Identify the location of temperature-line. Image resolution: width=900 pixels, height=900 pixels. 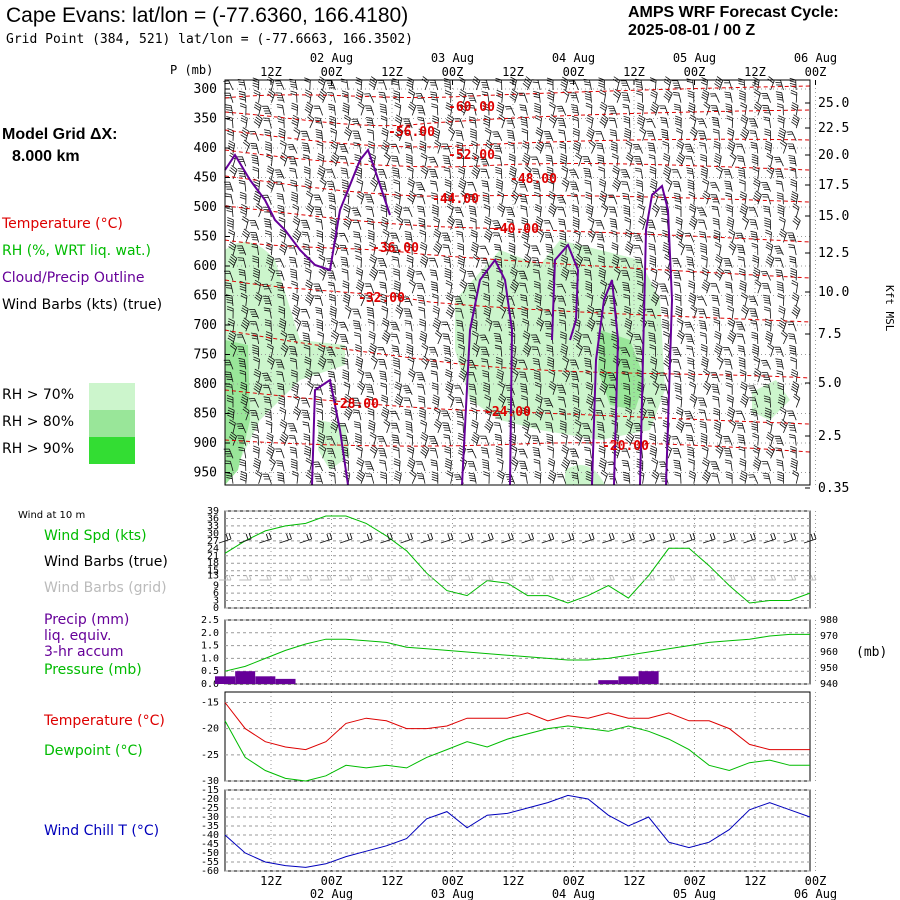
(517, 726).